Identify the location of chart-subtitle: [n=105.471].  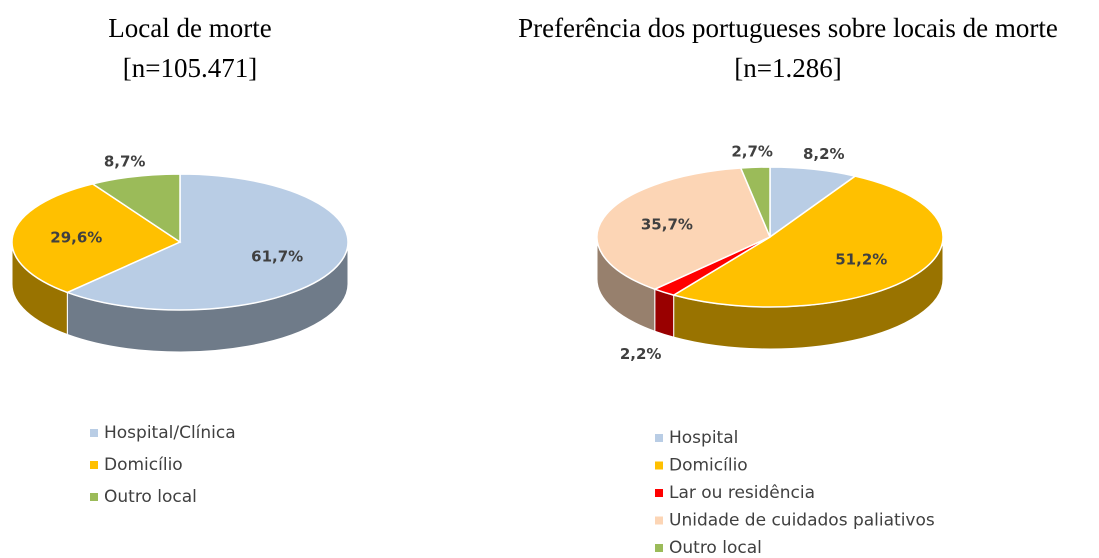
(190, 68).